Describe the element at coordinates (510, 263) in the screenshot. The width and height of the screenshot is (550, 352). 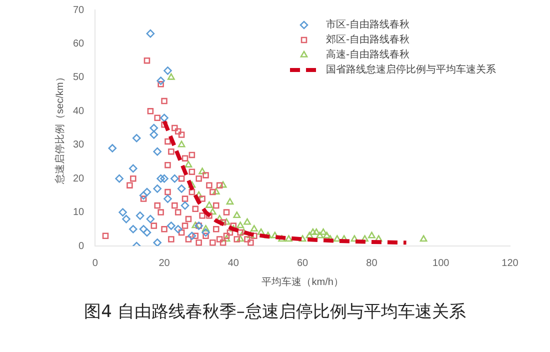
I see `x-tick-label: 120` at that location.